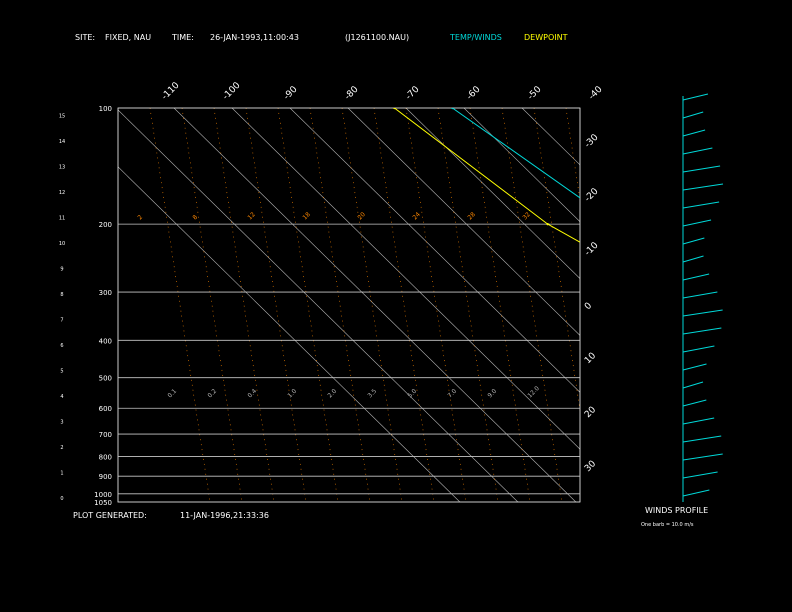 The height and width of the screenshot is (612, 792). Describe the element at coordinates (251, 216) in the screenshot. I see `mixing-ratio-label: 12` at that location.